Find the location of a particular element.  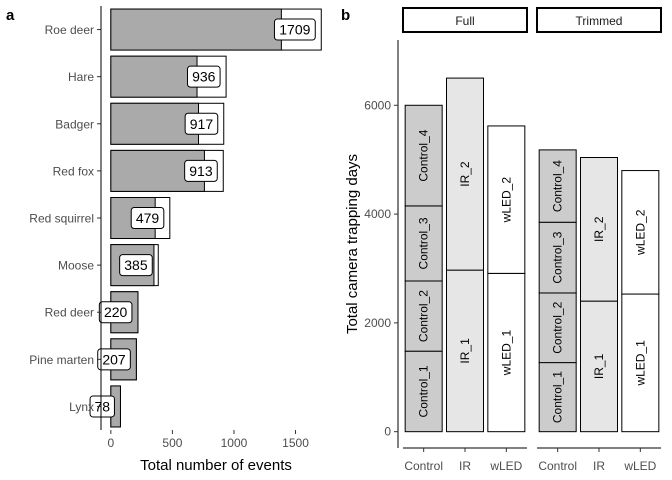

y-tick-label: Hare is located at coordinates (81, 77).